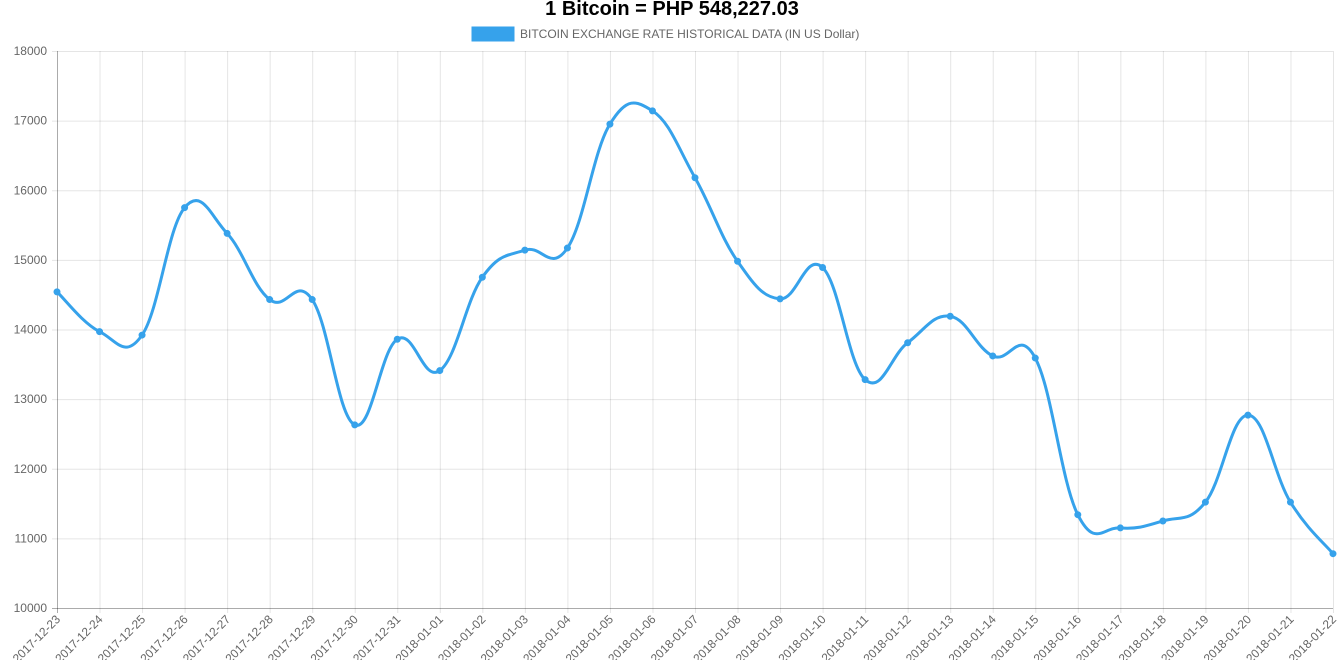  What do you see at coordinates (31, 608) in the screenshot?
I see `y-tick-label: 10000` at bounding box center [31, 608].